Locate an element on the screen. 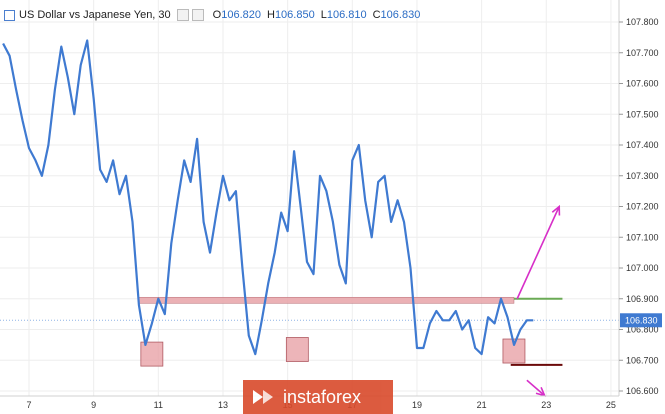 Image resolution: width=665 pixels, height=414 pixels. arrow-annotations is located at coordinates (536, 300).